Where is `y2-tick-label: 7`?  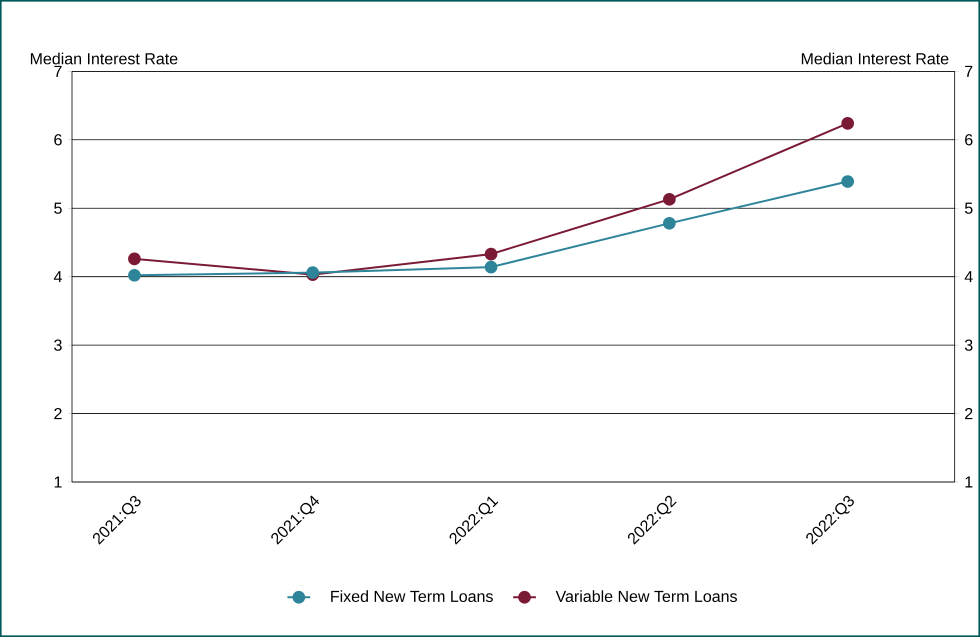
y2-tick-label: 7 is located at coordinates (968, 71).